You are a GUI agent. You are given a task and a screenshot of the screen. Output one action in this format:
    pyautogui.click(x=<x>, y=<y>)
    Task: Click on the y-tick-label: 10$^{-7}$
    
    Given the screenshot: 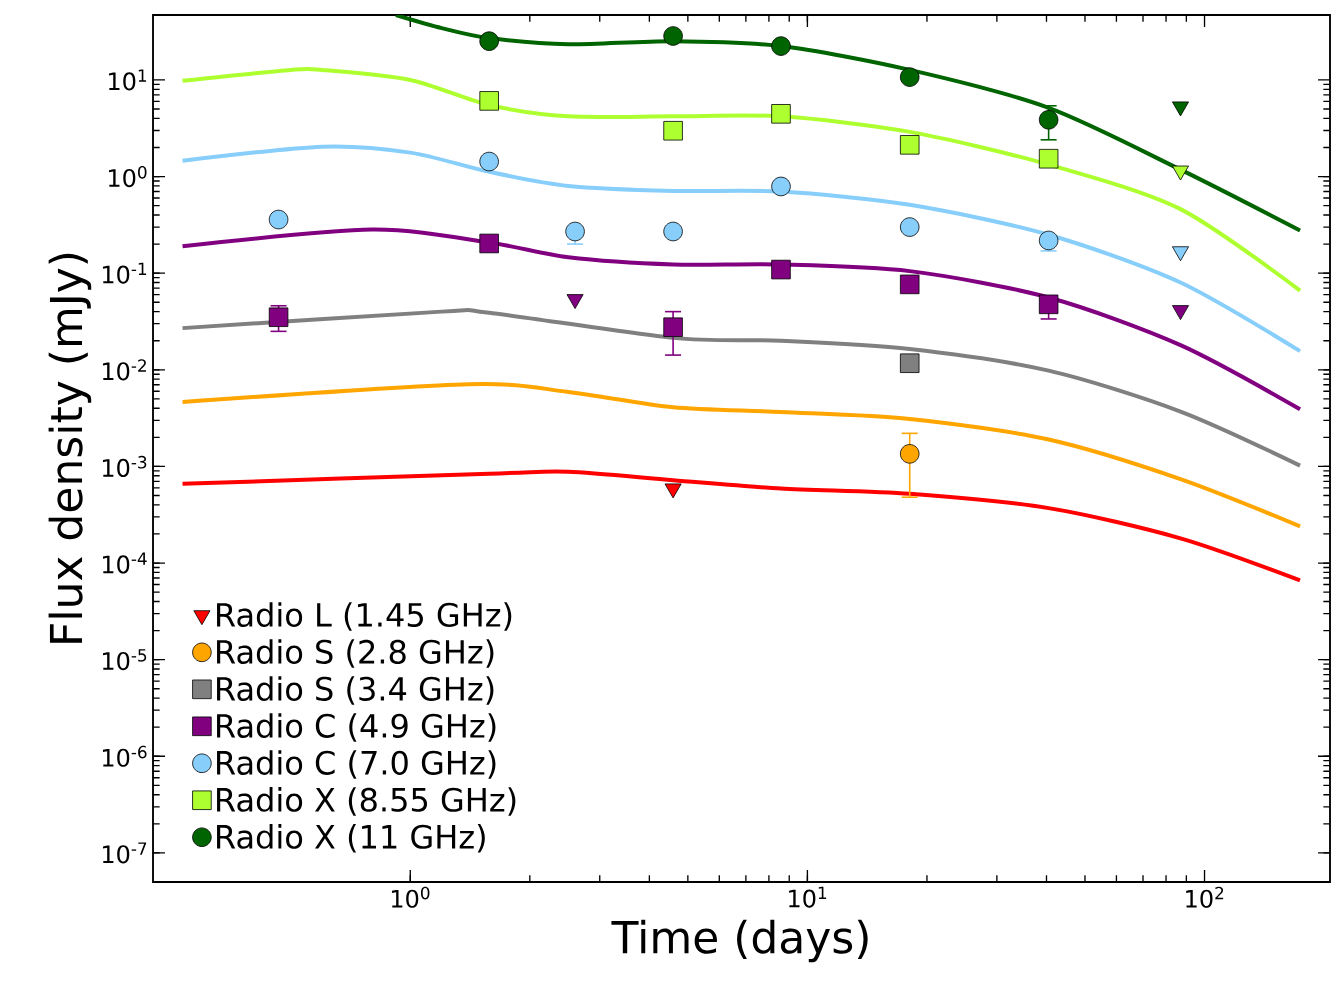 What is the action you would take?
    pyautogui.click(x=124, y=853)
    